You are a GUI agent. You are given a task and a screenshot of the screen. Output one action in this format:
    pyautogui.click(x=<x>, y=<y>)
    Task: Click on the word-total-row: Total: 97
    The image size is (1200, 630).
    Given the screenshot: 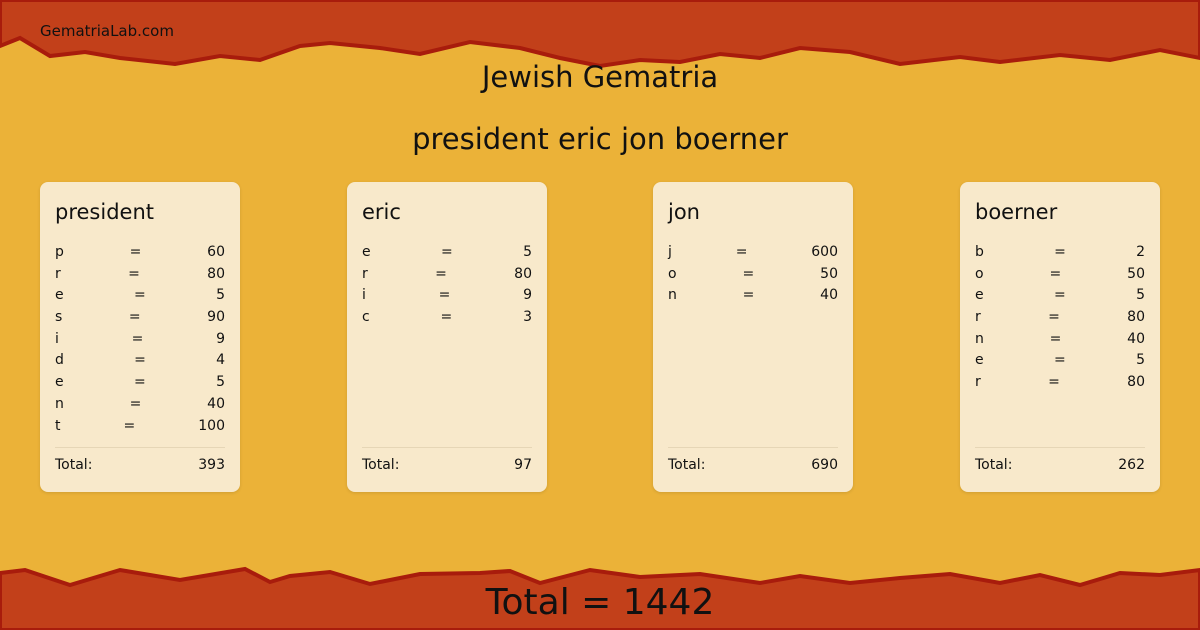 What is the action you would take?
    pyautogui.click(x=447, y=460)
    